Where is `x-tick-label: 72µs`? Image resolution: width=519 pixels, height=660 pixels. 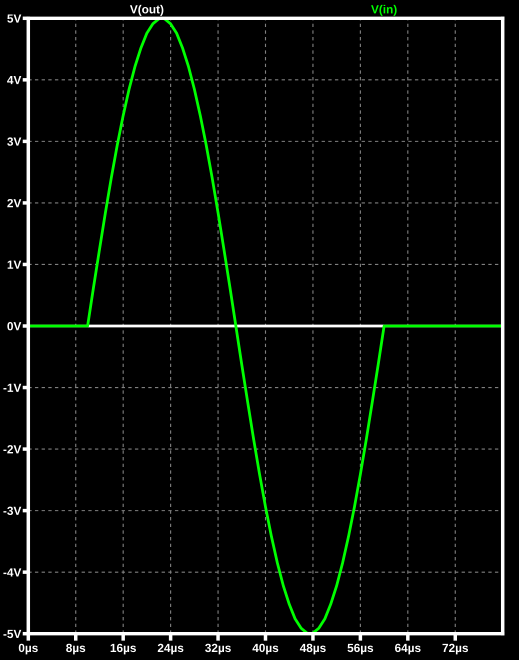 x-tick-label: 72µs is located at coordinates (455, 649).